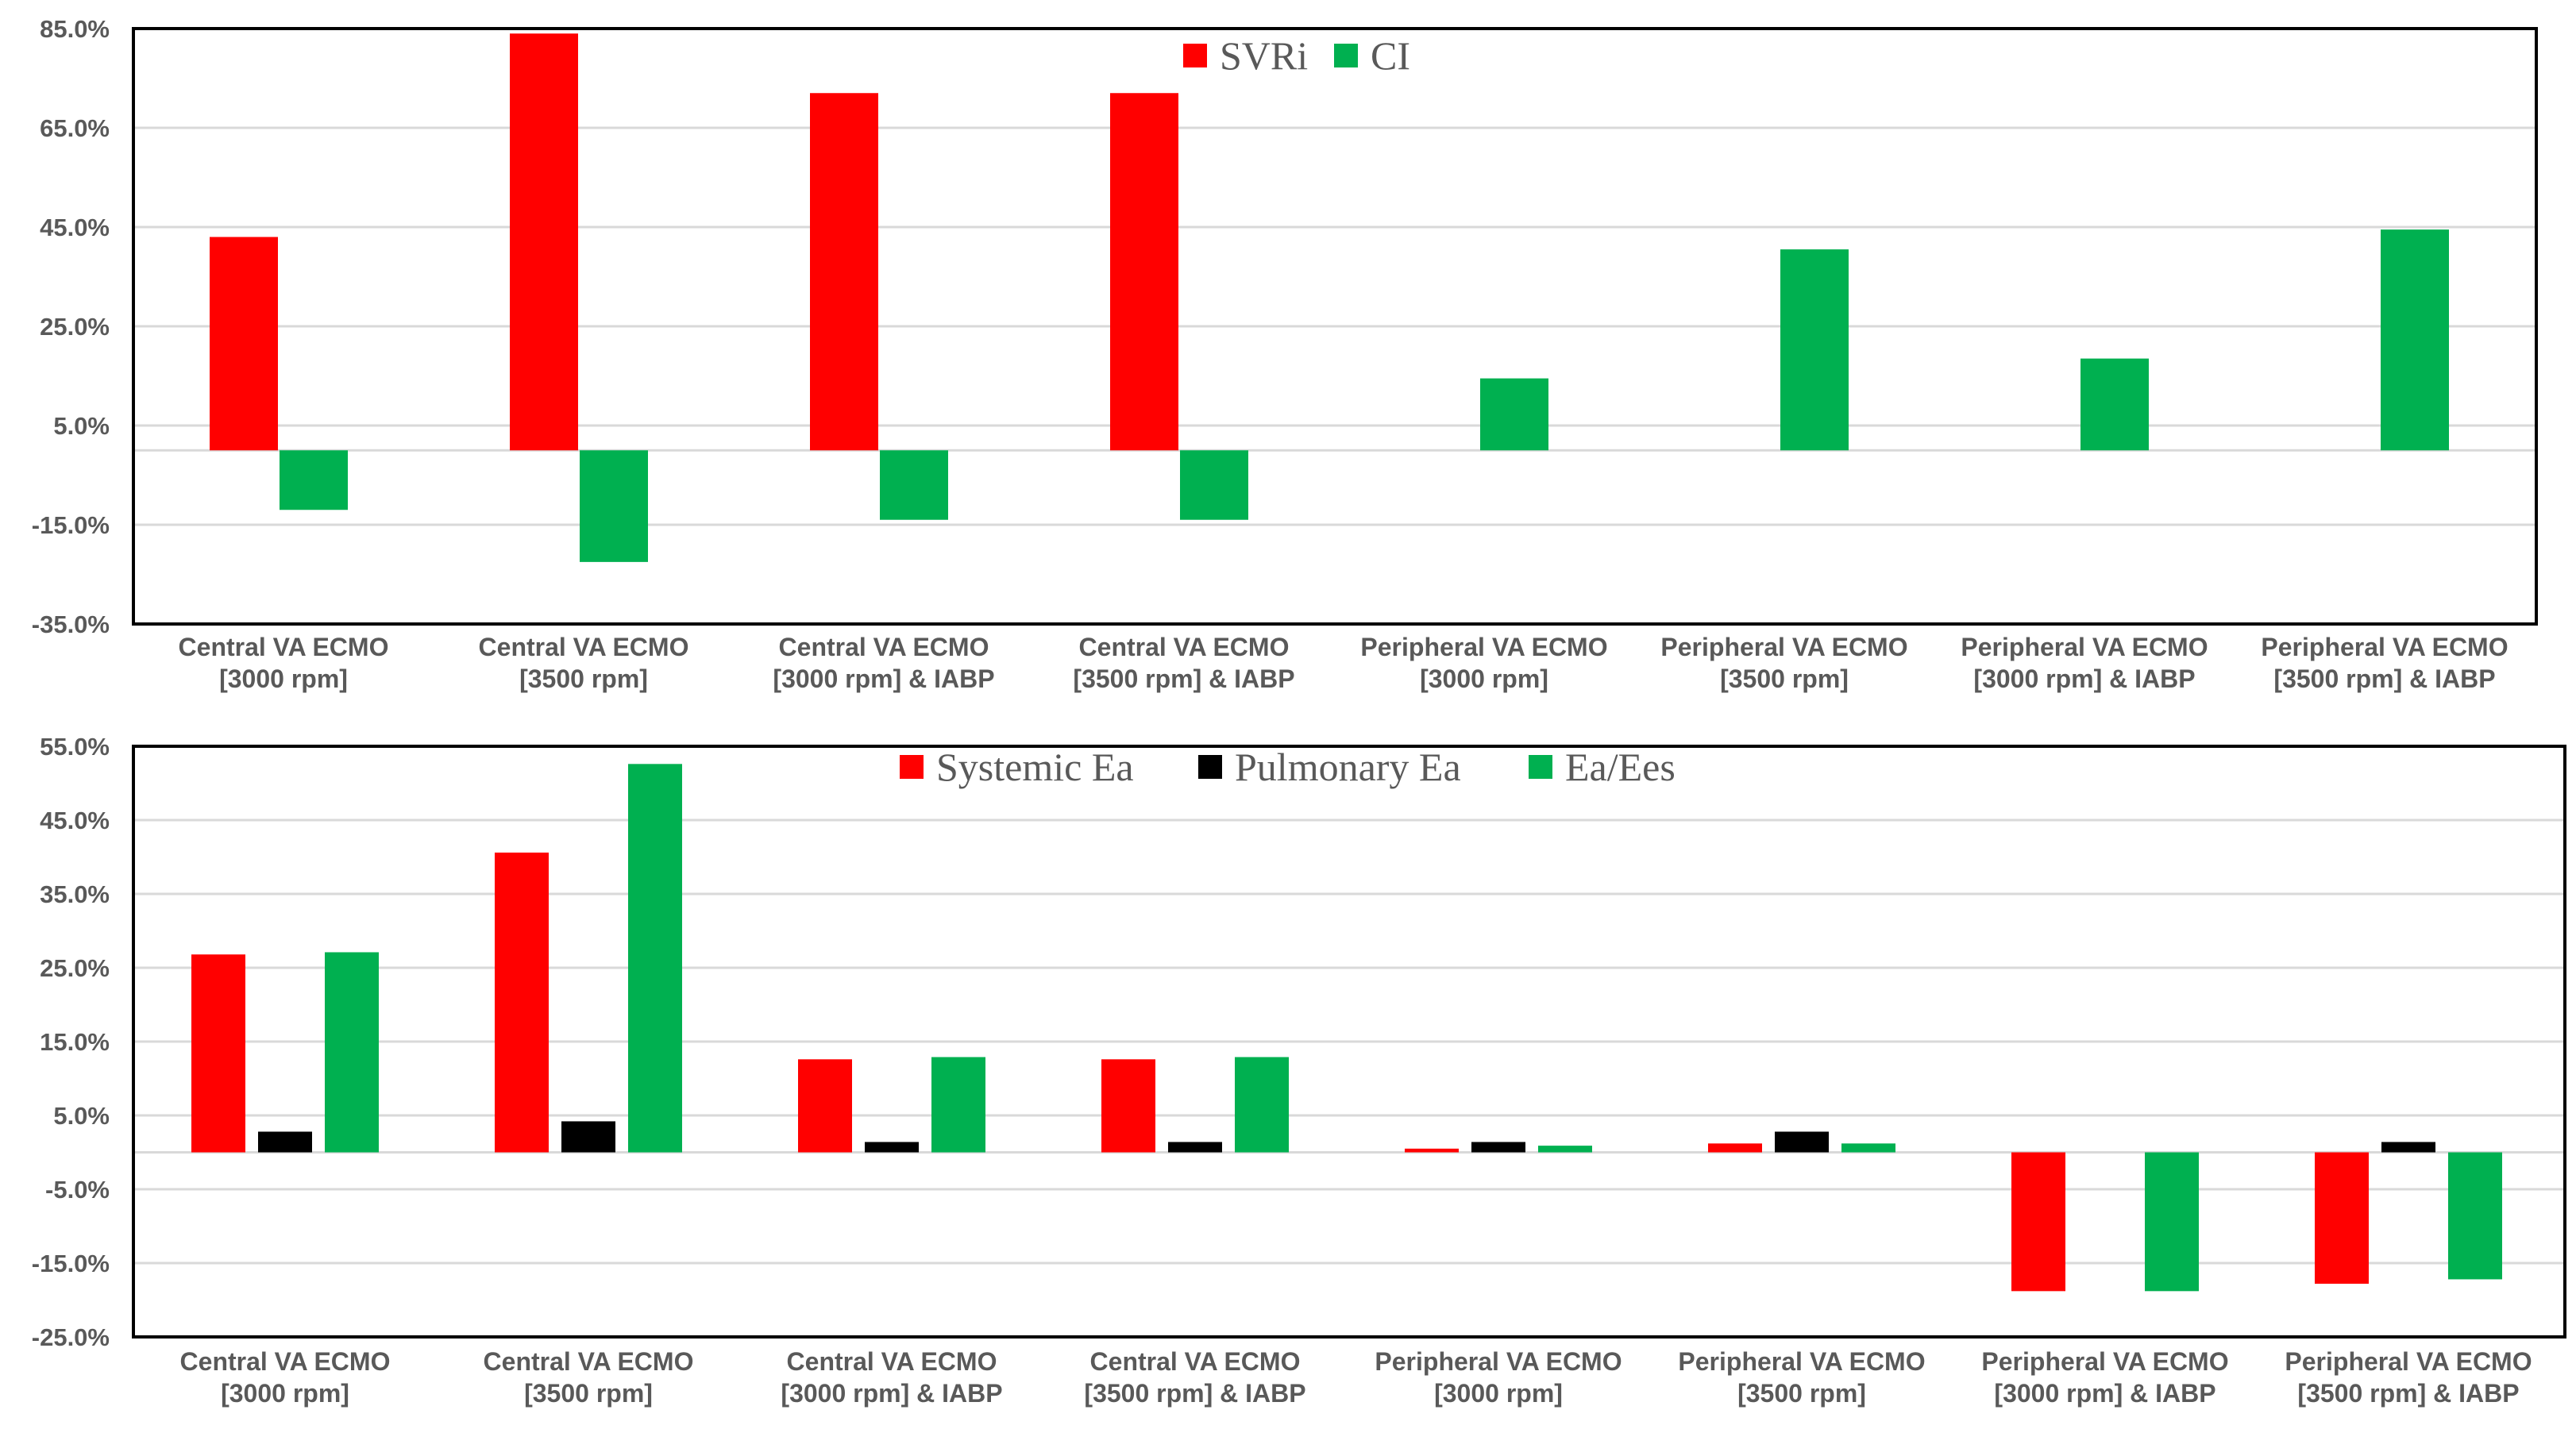  I want to click on y-tick-label: 85.0%, so click(75, 29).